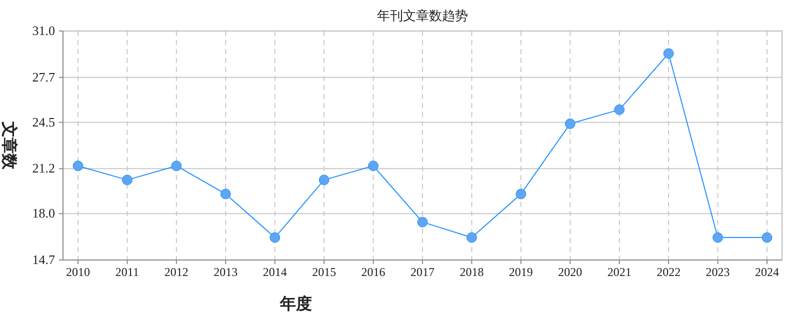  What do you see at coordinates (274, 272) in the screenshot?
I see `x-tick-label: 2014` at bounding box center [274, 272].